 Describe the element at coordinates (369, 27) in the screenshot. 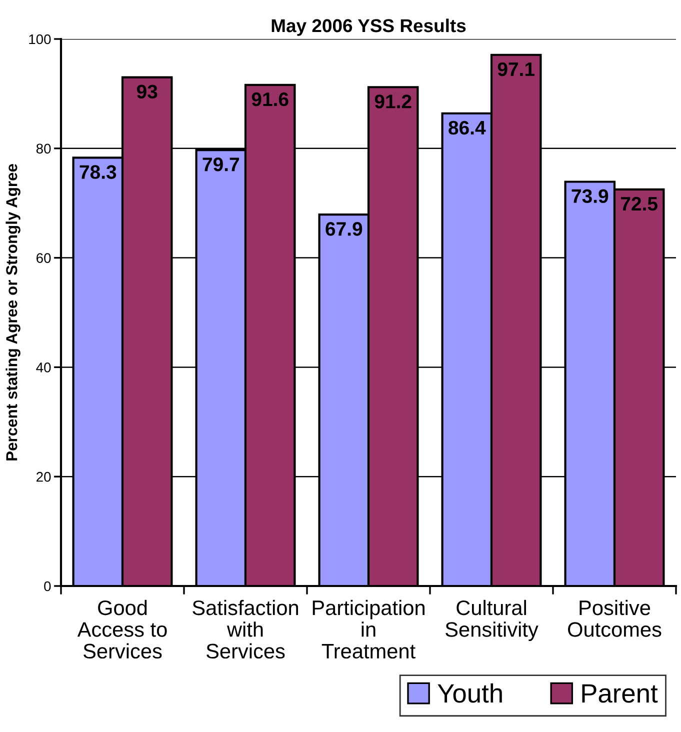

I see `chart-title: May 2006 YSS Results` at that location.